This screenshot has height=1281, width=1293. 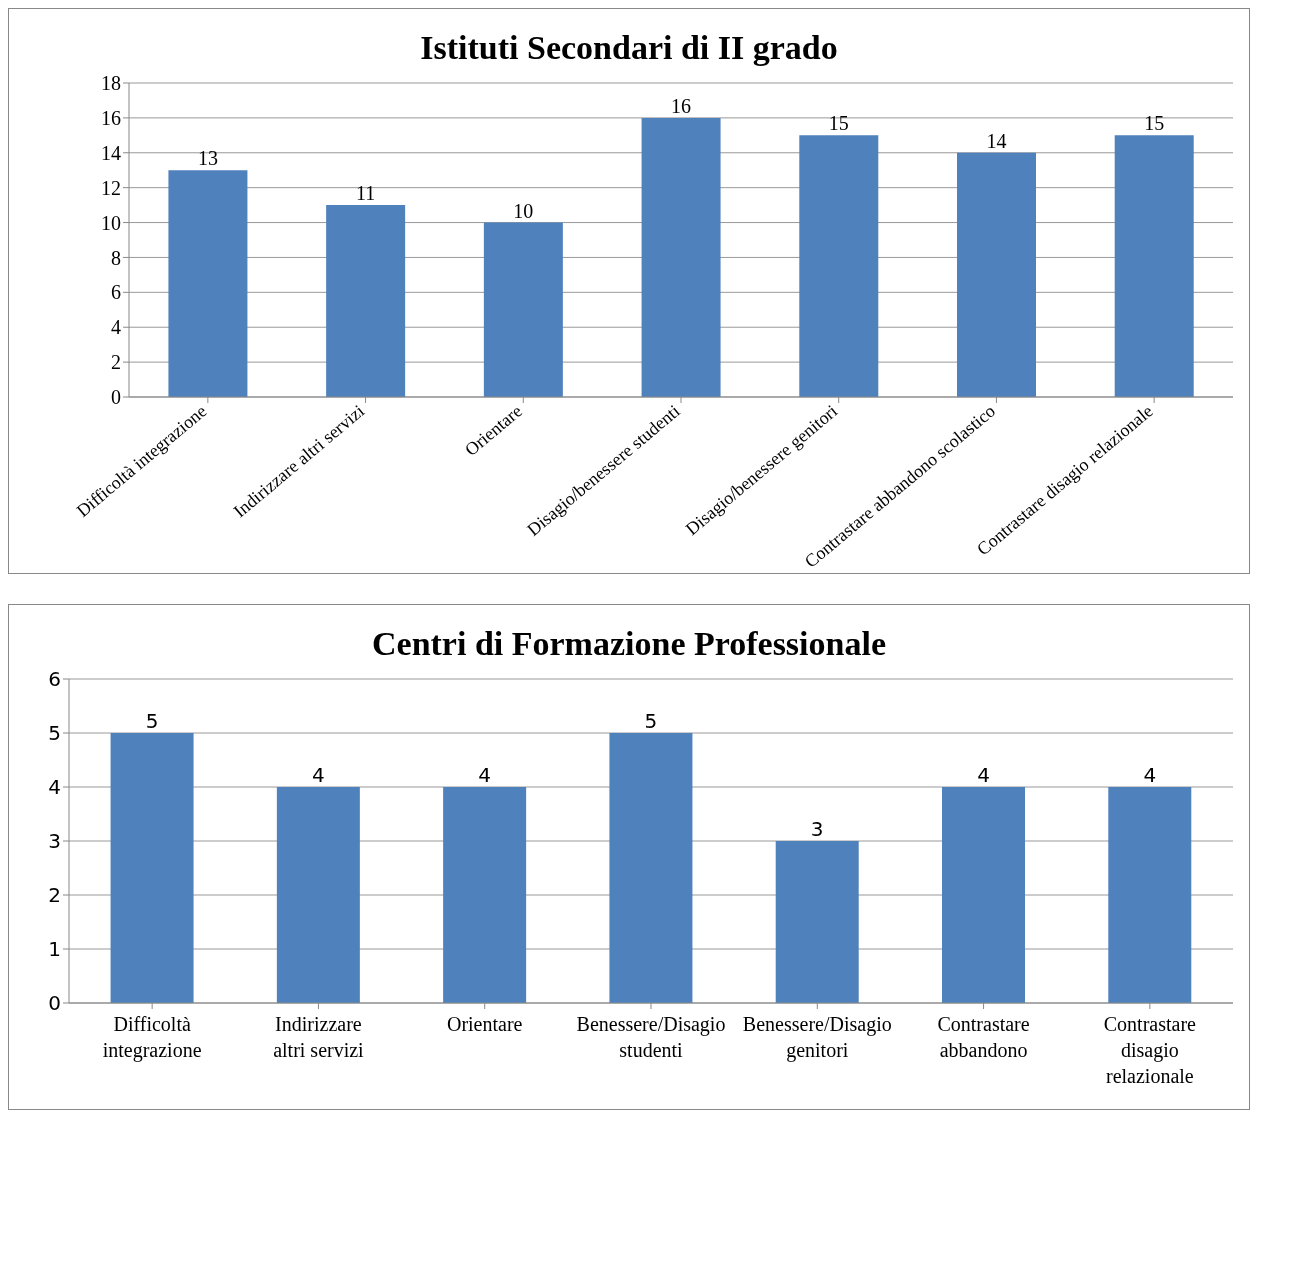 I want to click on x-tick-label: Contrastare disagio relazionale, so click(x=1150, y=1050).